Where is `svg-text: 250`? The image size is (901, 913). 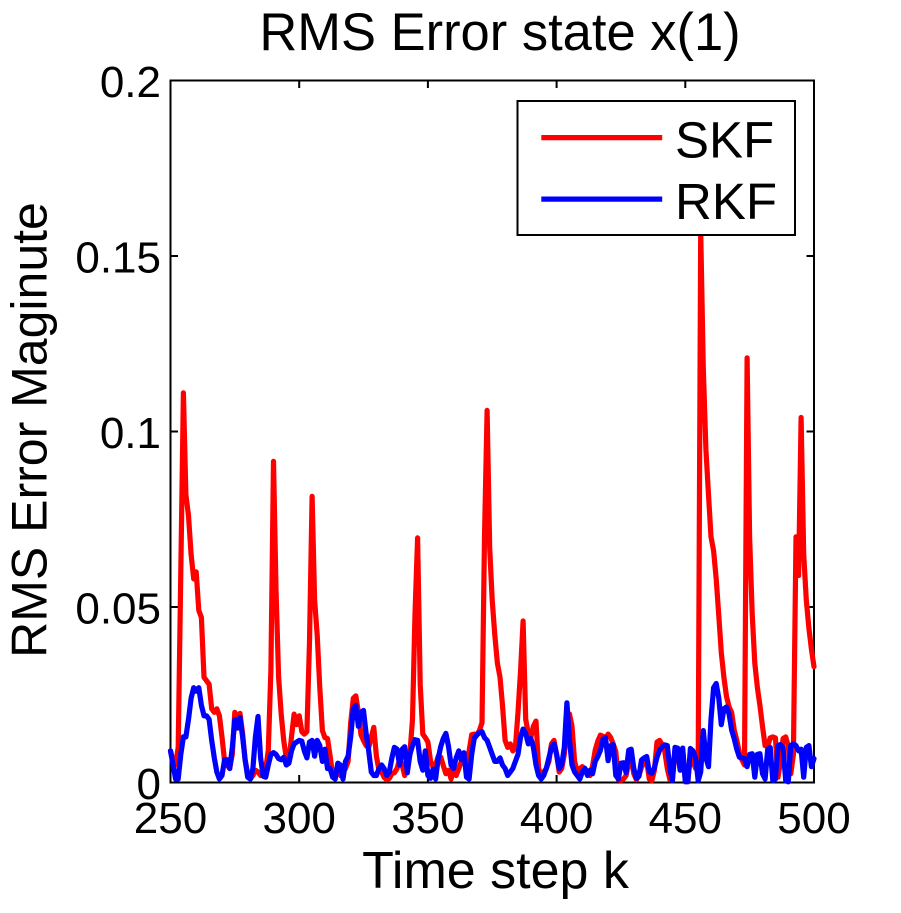
svg-text: 250 is located at coordinates (170, 818).